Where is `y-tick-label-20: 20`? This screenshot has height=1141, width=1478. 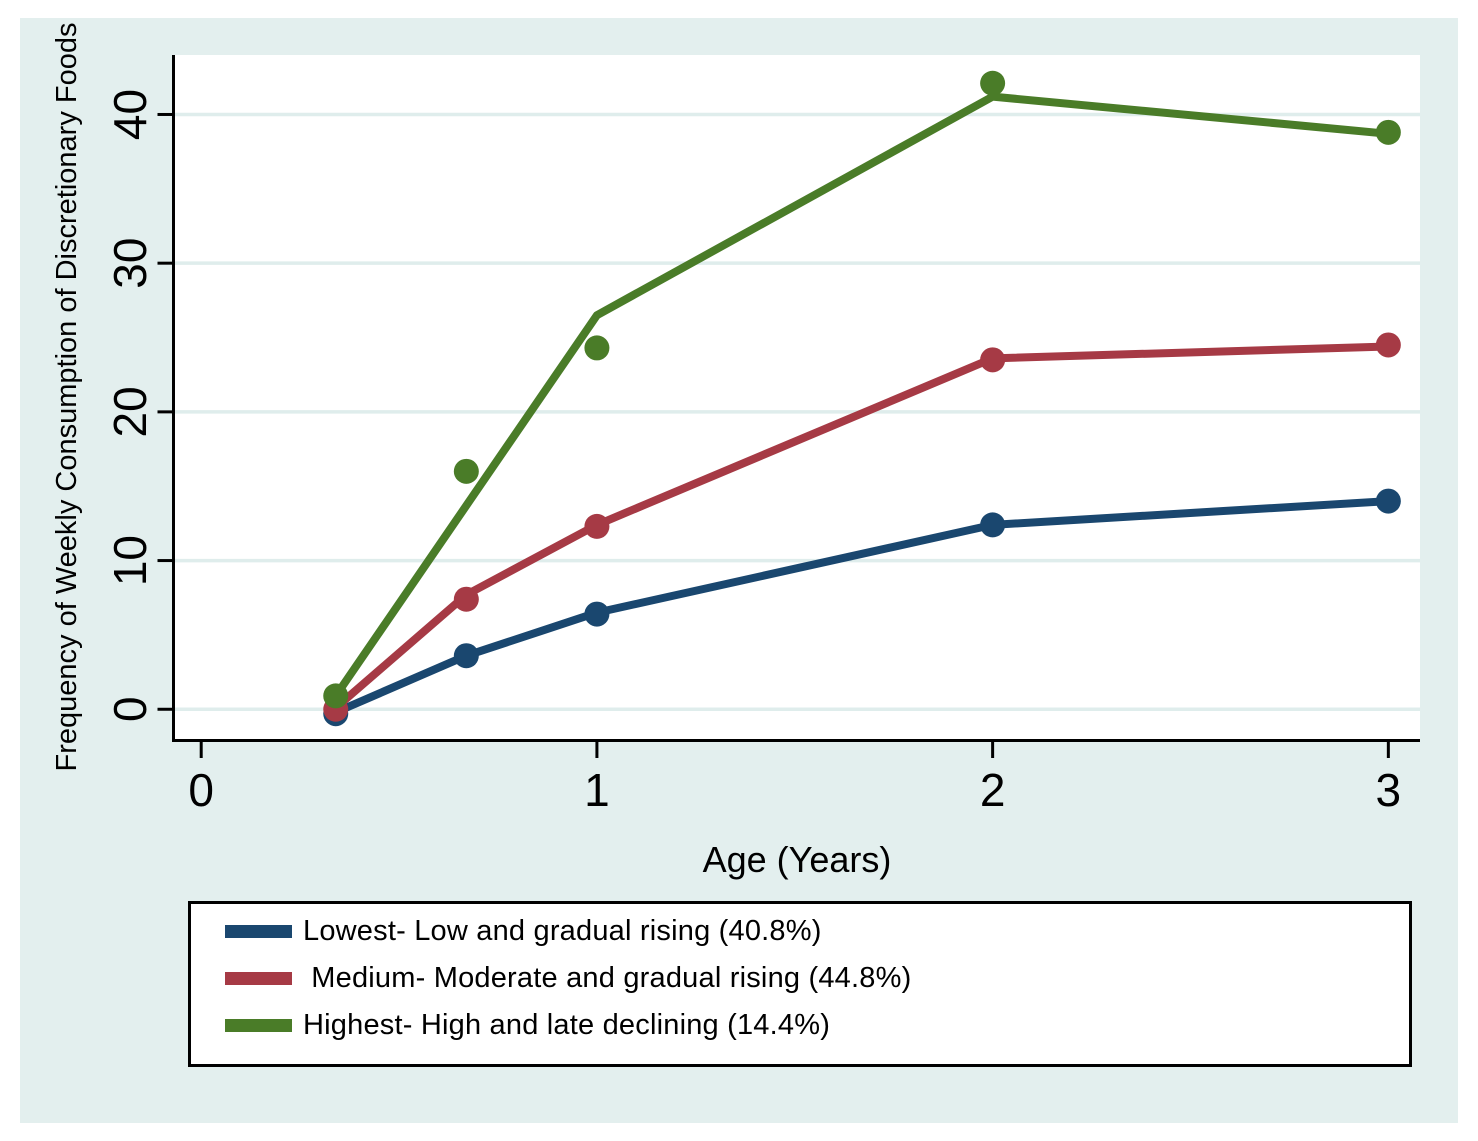 y-tick-label-20: 20 is located at coordinates (130, 411).